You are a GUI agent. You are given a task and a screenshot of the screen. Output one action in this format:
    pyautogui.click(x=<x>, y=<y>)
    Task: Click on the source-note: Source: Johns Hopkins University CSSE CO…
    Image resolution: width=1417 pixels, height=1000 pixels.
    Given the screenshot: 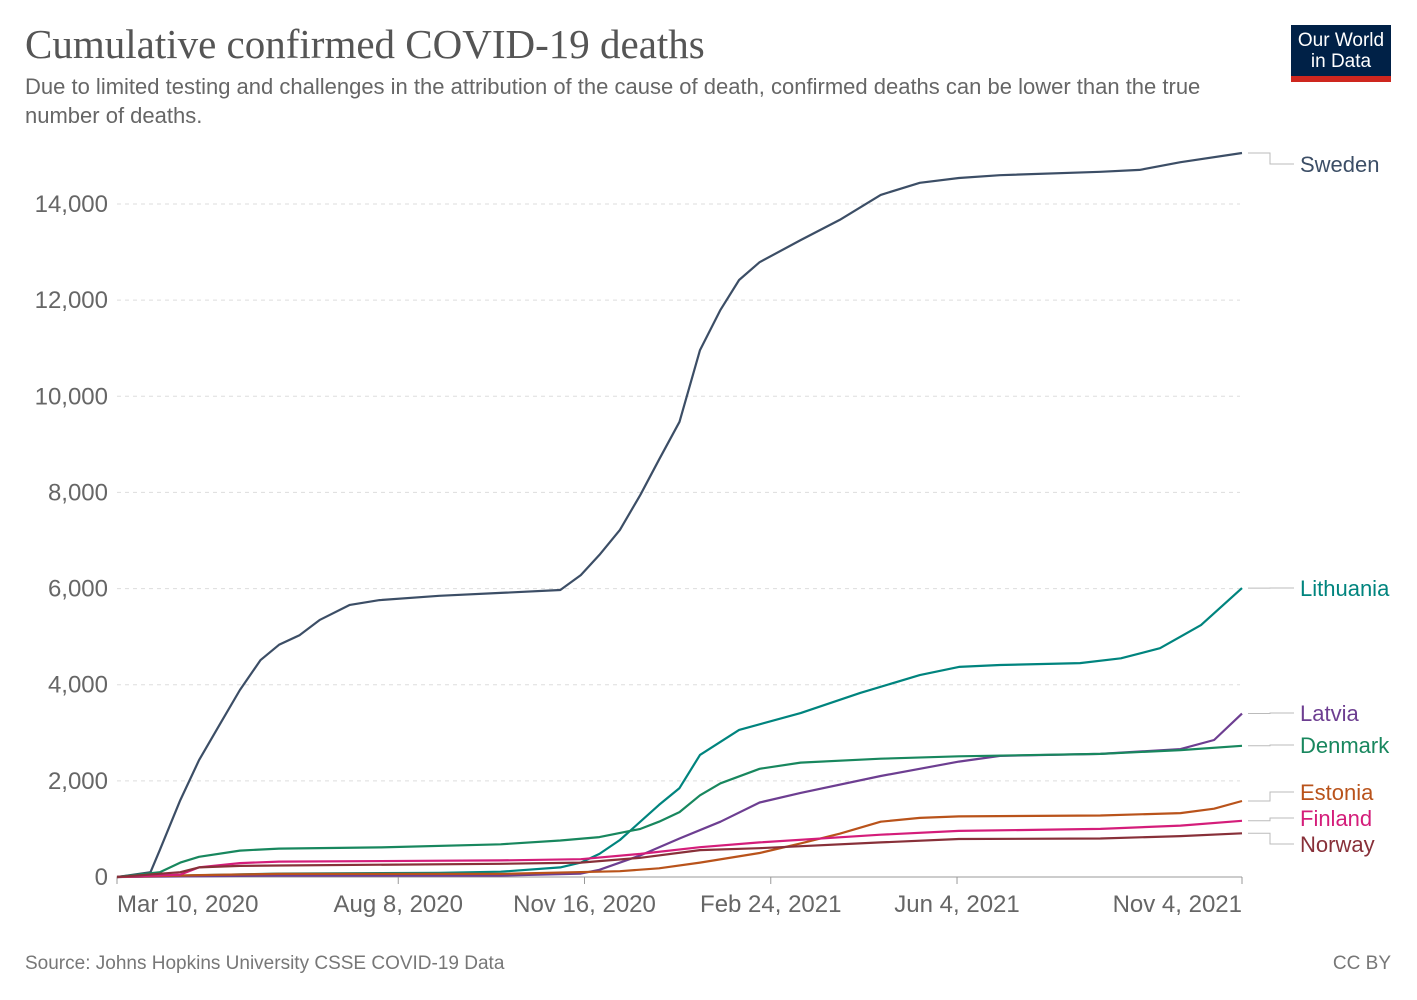 What is the action you would take?
    pyautogui.click(x=265, y=963)
    